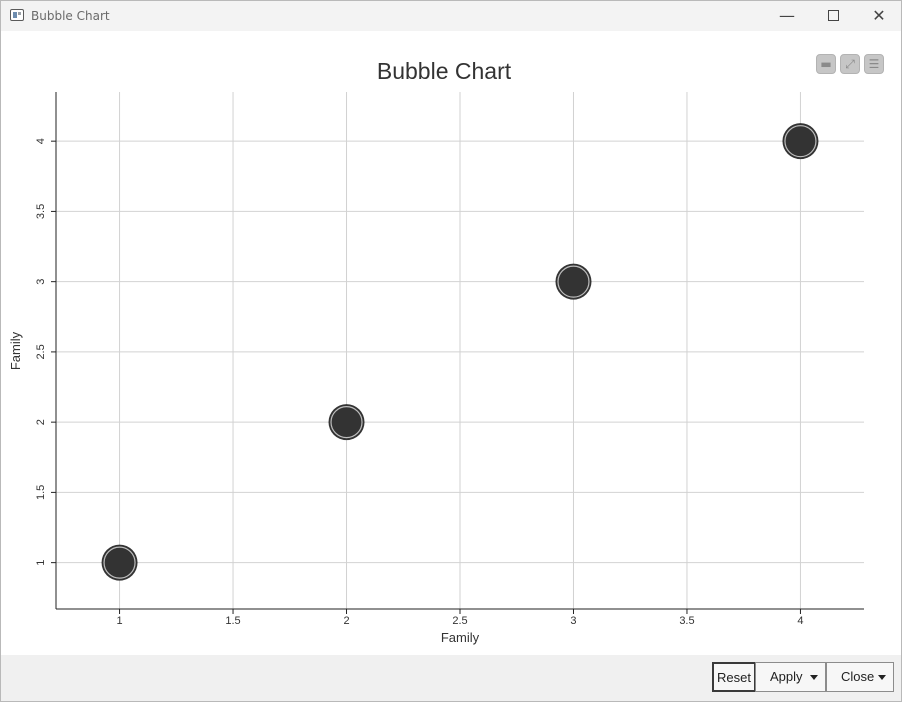  Describe the element at coordinates (41, 492) in the screenshot. I see `y-tick-label: 1.5` at that location.